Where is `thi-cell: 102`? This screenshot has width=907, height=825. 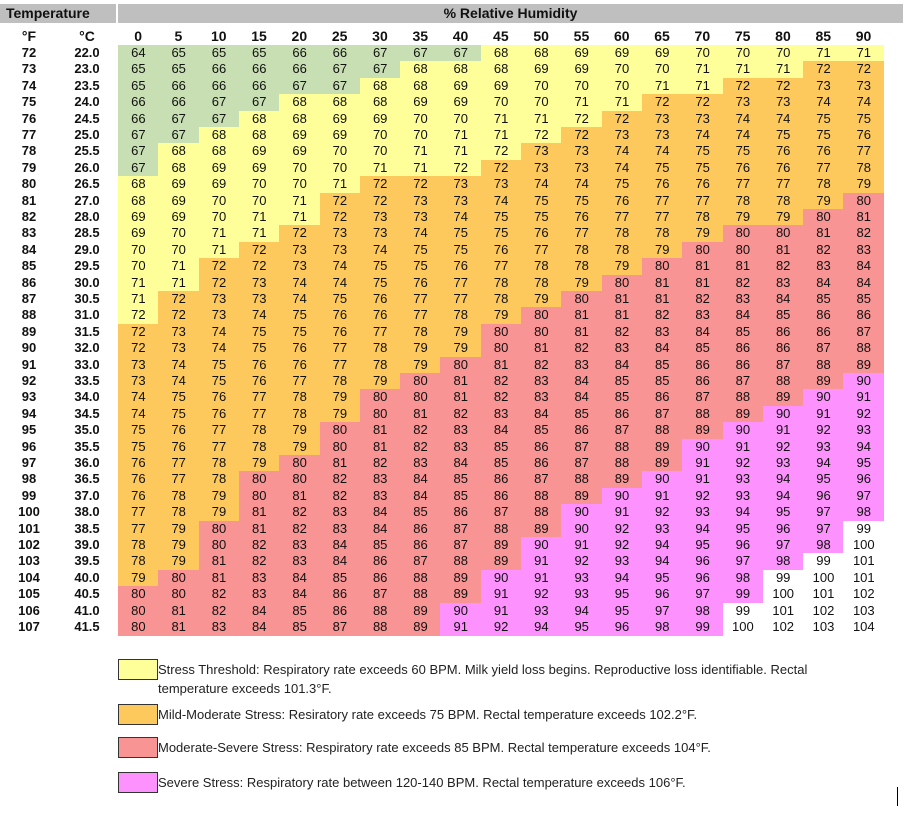 thi-cell: 102 is located at coordinates (864, 595).